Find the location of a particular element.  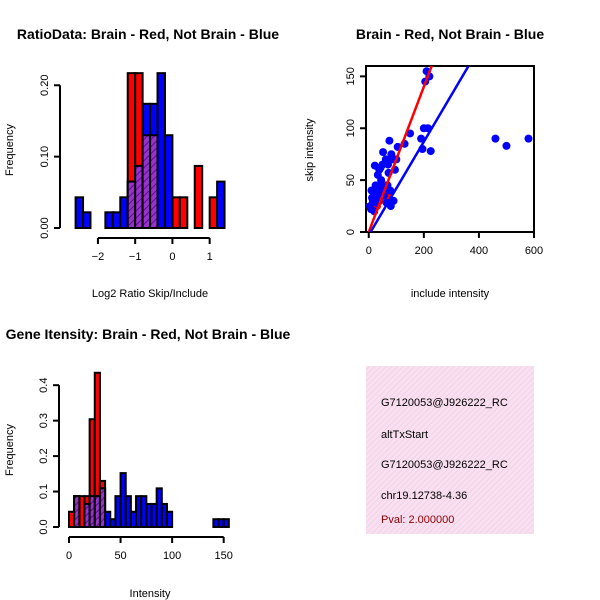

ratio-hist-y-tick-label: 0.00 is located at coordinates (45, 227).